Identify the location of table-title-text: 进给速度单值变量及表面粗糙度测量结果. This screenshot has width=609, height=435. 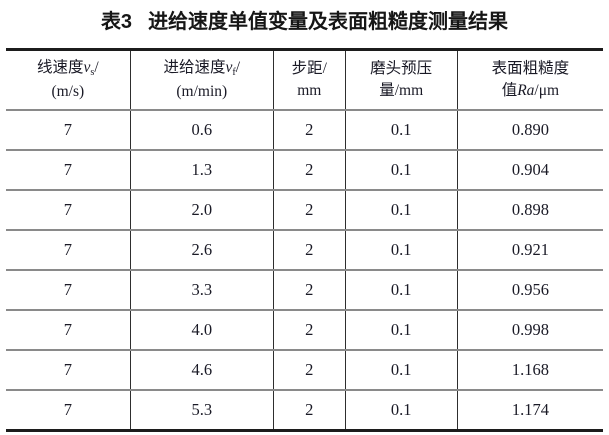
(328, 22).